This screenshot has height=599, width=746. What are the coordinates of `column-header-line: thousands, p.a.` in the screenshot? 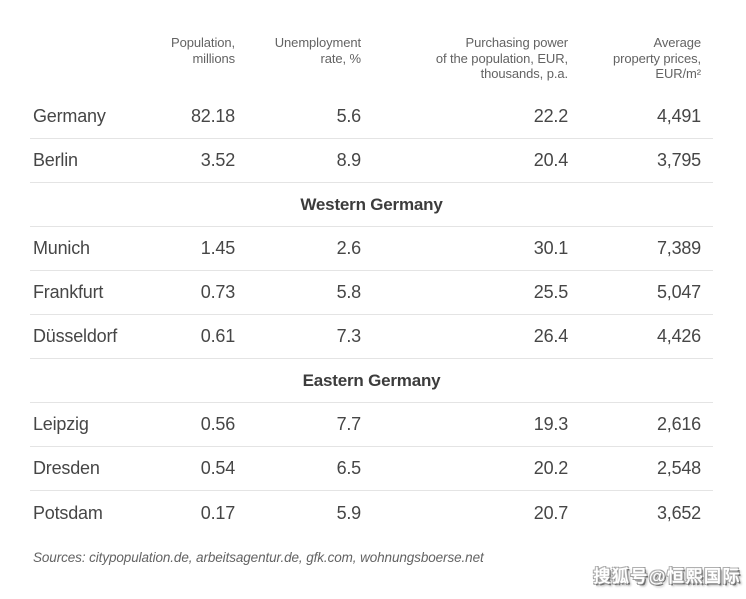 It's located at (524, 73).